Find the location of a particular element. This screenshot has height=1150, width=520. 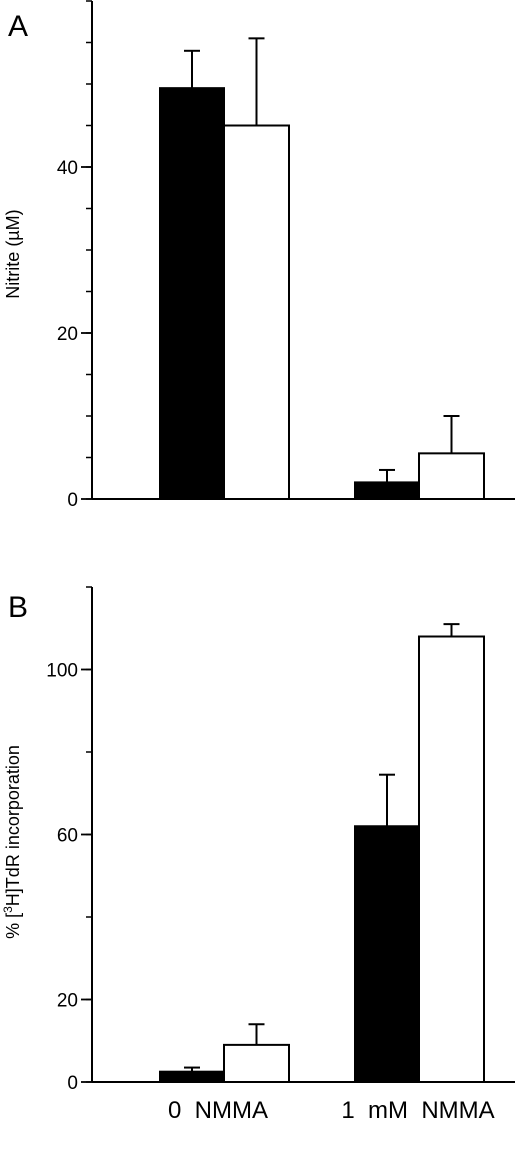

panel-b-tick-label: 60 is located at coordinates (67, 836).